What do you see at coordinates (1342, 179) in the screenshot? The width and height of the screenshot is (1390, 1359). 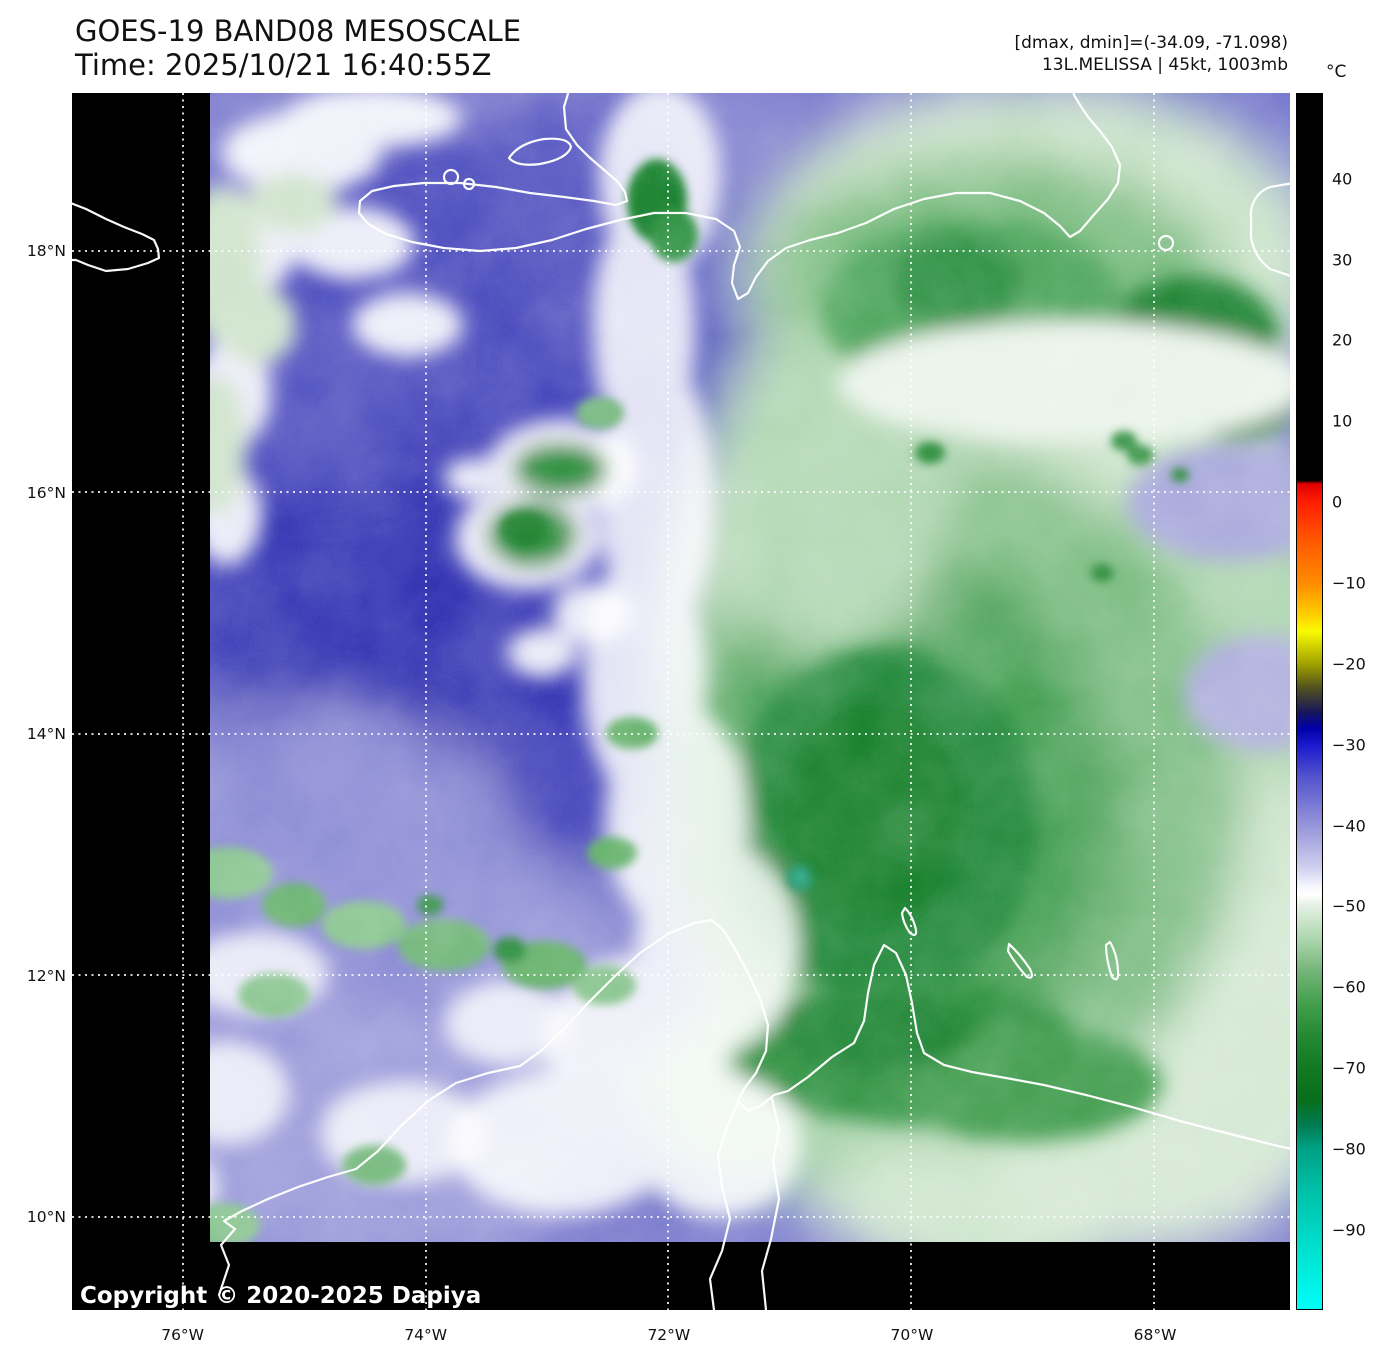 I see `colorbar-tick-label: 40` at bounding box center [1342, 179].